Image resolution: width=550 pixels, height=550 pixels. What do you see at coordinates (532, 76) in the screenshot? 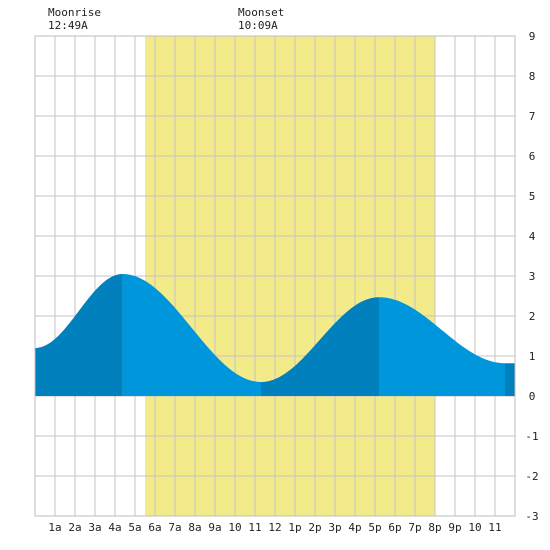
I see `y-tick-label: 8` at bounding box center [532, 76].